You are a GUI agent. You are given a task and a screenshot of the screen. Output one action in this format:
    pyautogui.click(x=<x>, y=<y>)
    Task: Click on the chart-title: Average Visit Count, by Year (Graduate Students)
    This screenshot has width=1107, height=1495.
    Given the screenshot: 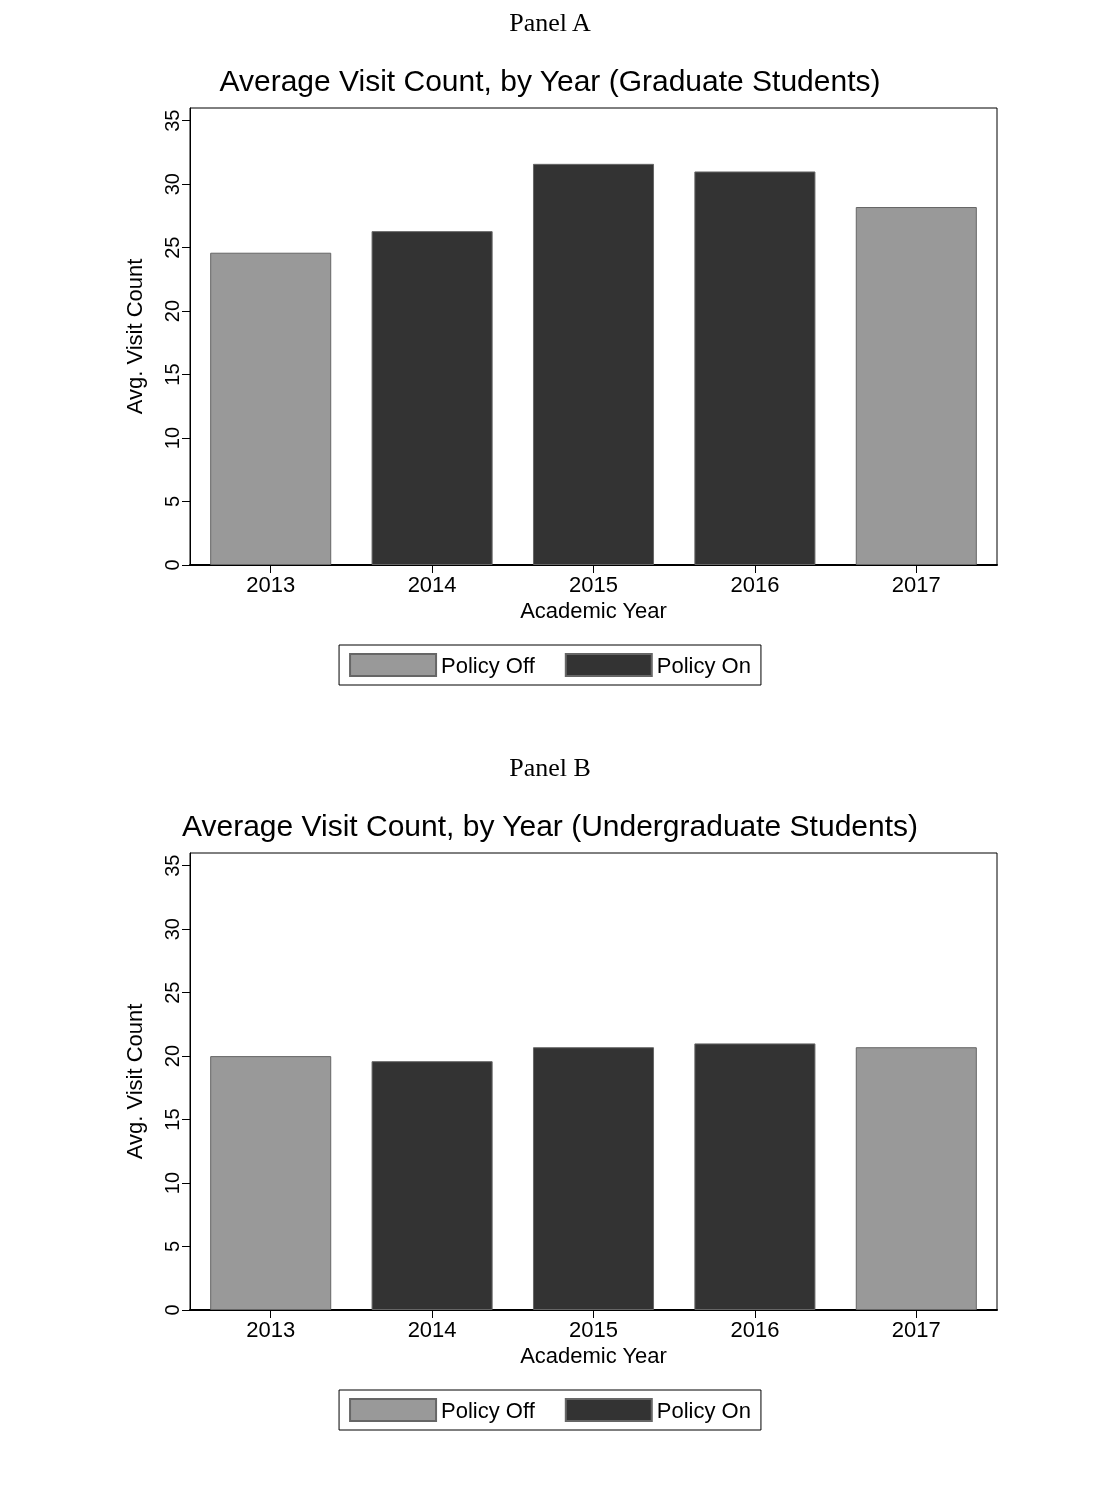 What is the action you would take?
    pyautogui.click(x=550, y=80)
    